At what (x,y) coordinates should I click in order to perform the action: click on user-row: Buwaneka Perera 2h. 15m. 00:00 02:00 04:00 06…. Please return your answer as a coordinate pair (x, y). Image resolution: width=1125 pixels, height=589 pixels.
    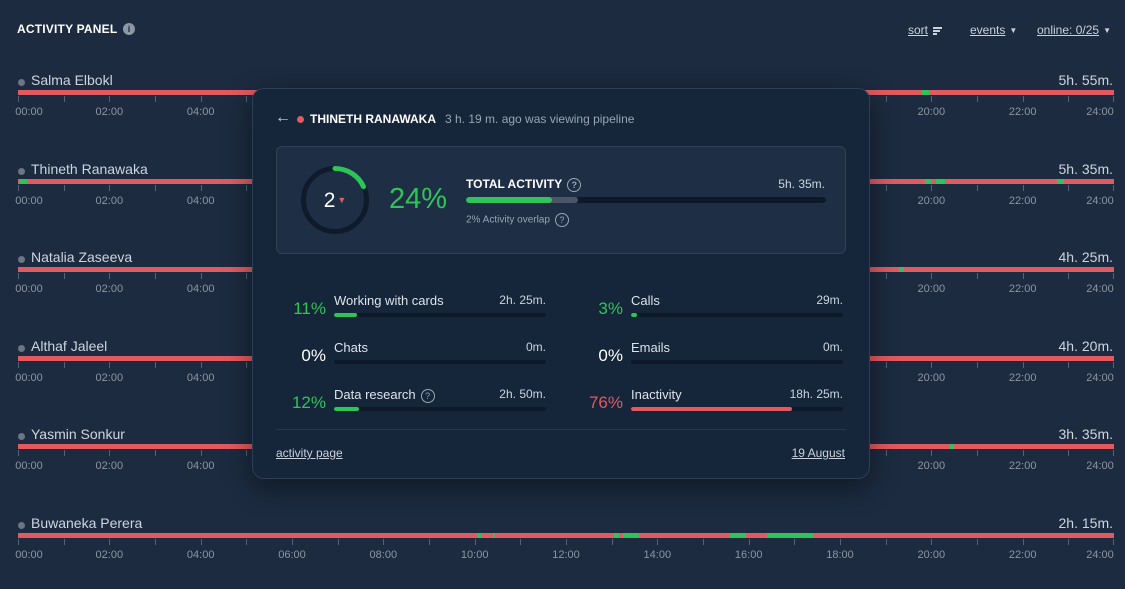
    Looking at the image, I should click on (562, 548).